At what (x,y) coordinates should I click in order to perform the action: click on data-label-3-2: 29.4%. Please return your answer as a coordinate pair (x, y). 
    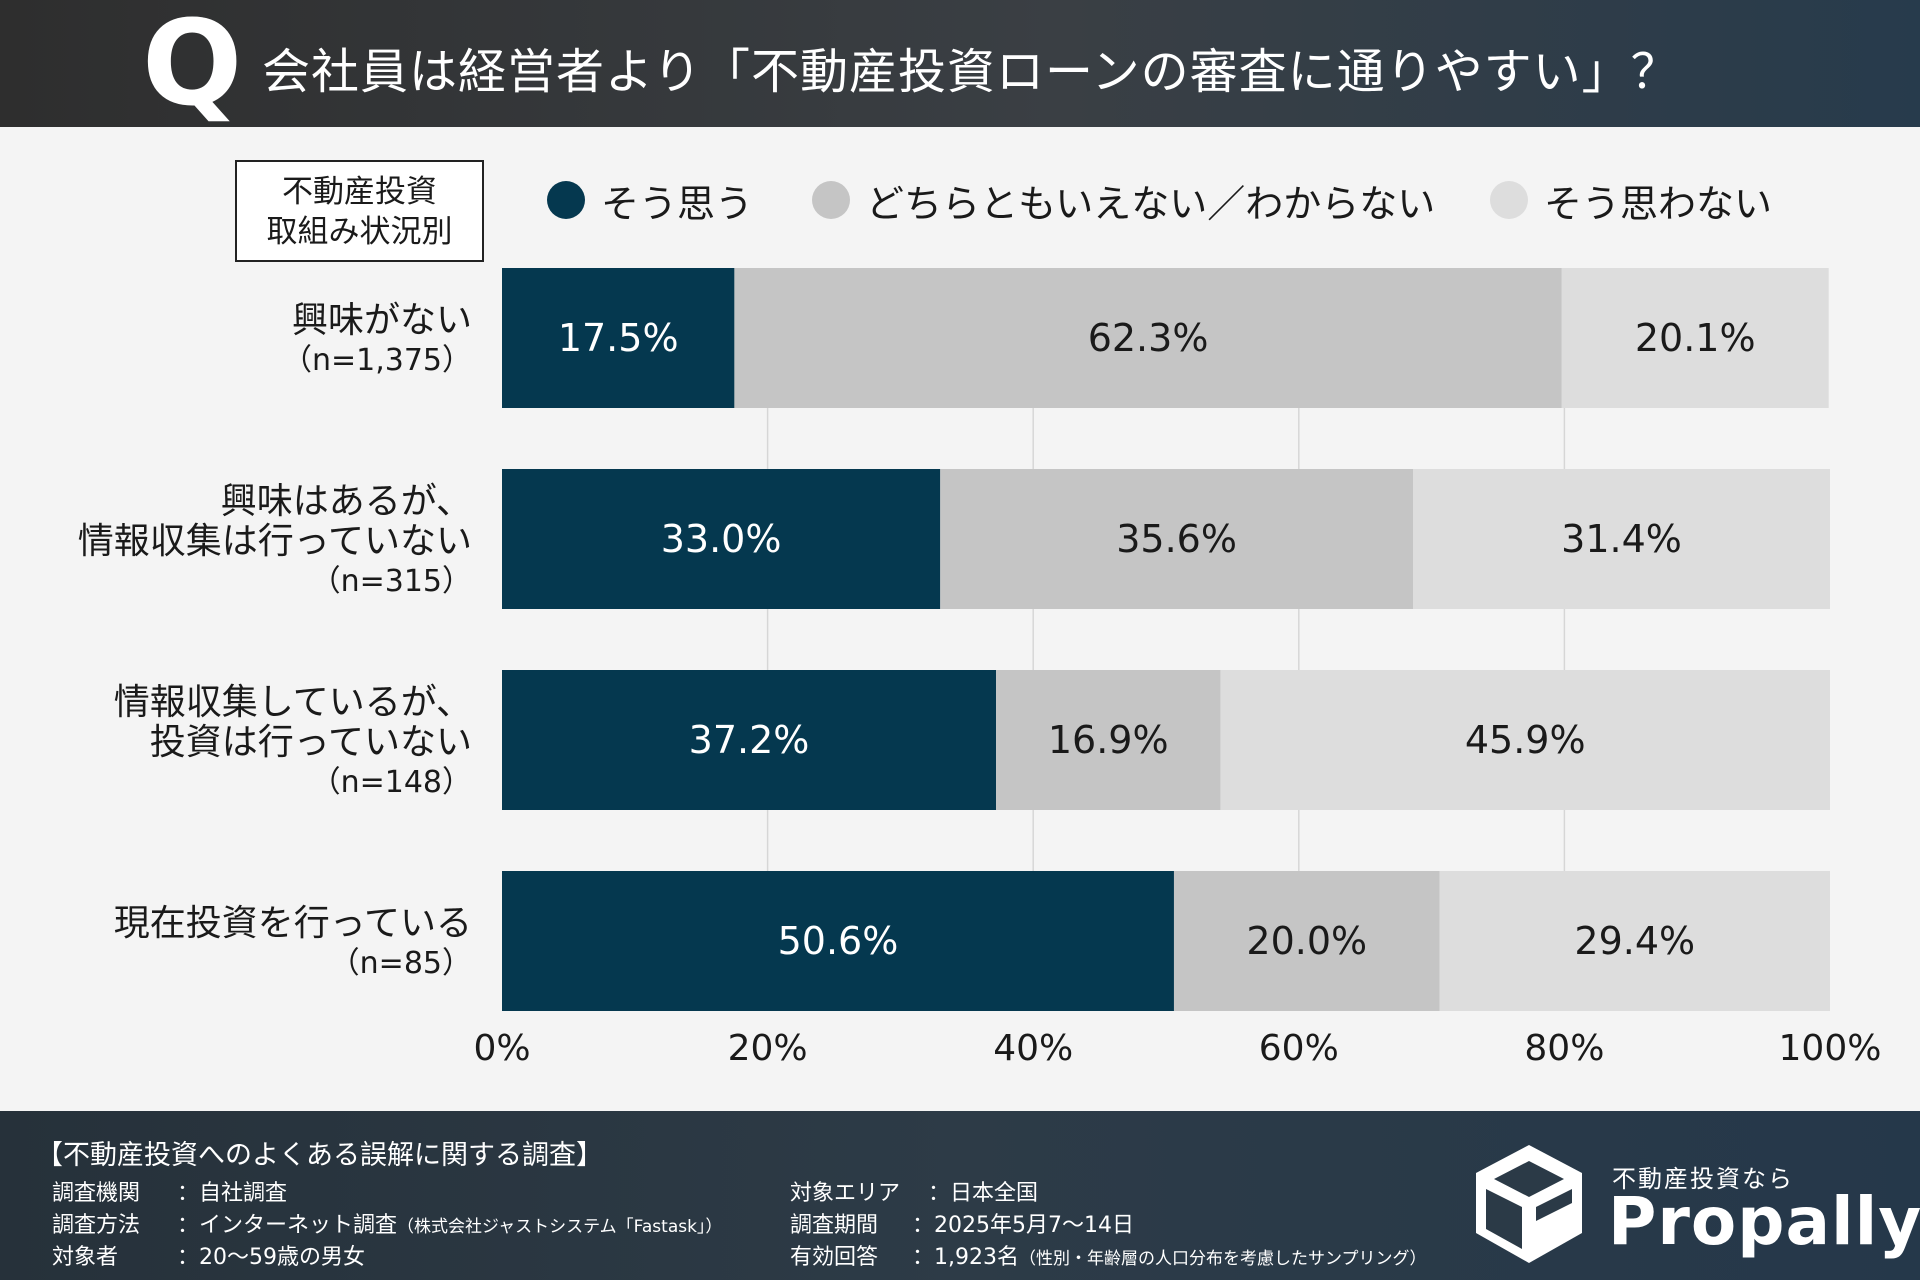
    Looking at the image, I should click on (1634, 941).